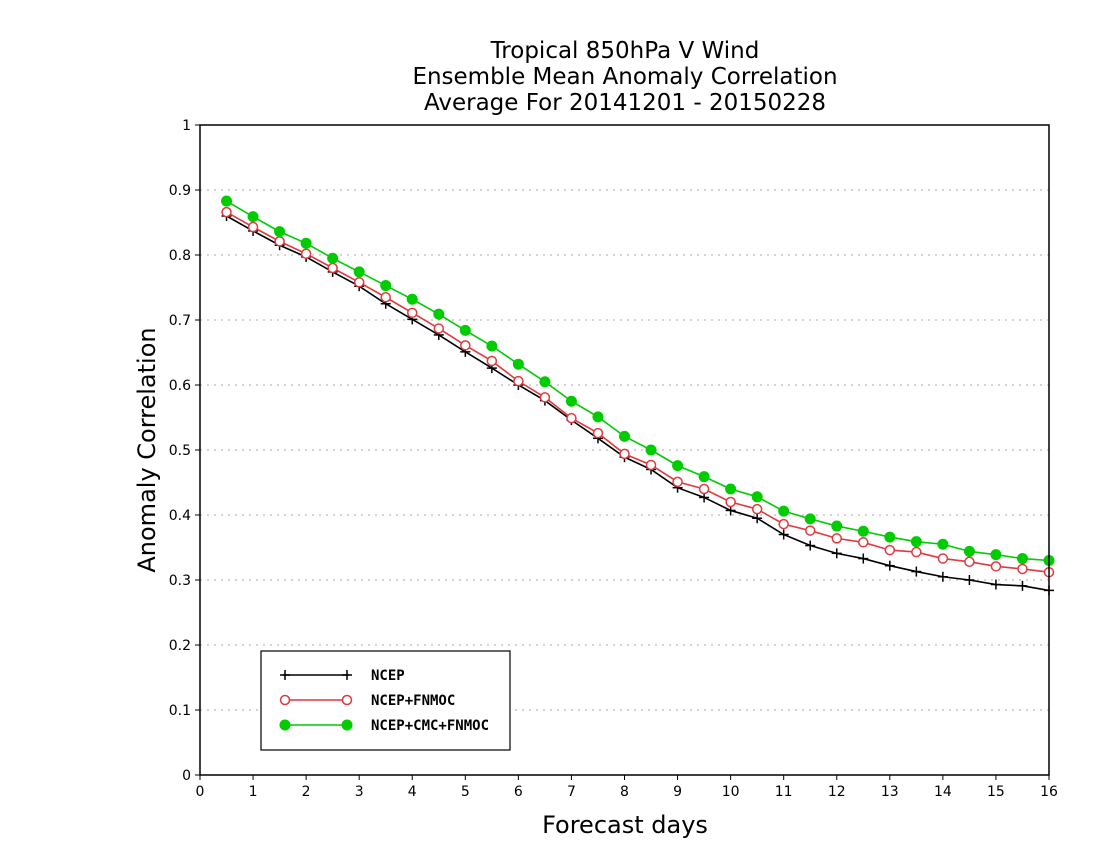  Describe the element at coordinates (306, 792) in the screenshot. I see `x-tick-label: 2` at that location.